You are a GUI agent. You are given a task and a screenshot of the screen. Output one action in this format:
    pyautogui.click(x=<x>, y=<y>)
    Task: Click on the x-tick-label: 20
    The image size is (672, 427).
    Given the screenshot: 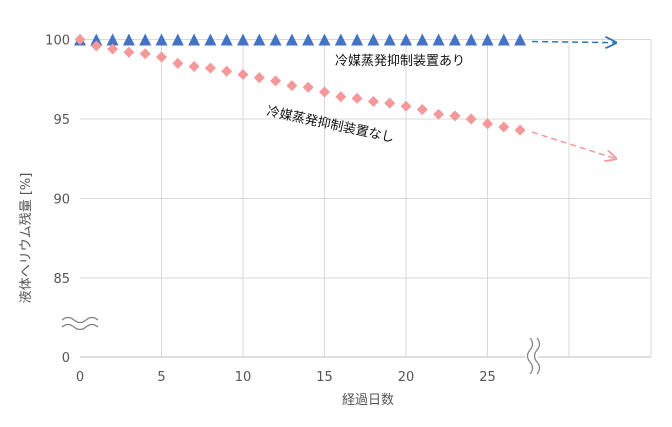 What is the action you would take?
    pyautogui.click(x=406, y=377)
    